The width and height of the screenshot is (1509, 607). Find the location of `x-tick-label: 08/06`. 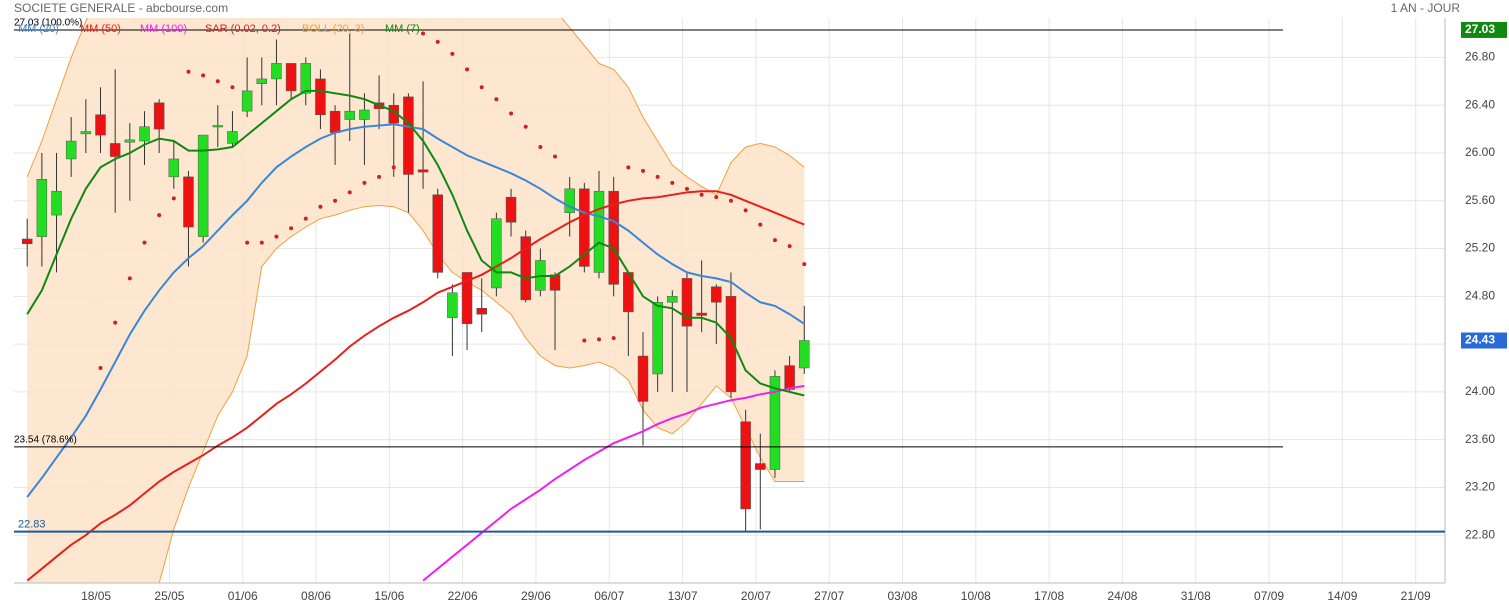

x-tick-label: 08/06 is located at coordinates (316, 596).